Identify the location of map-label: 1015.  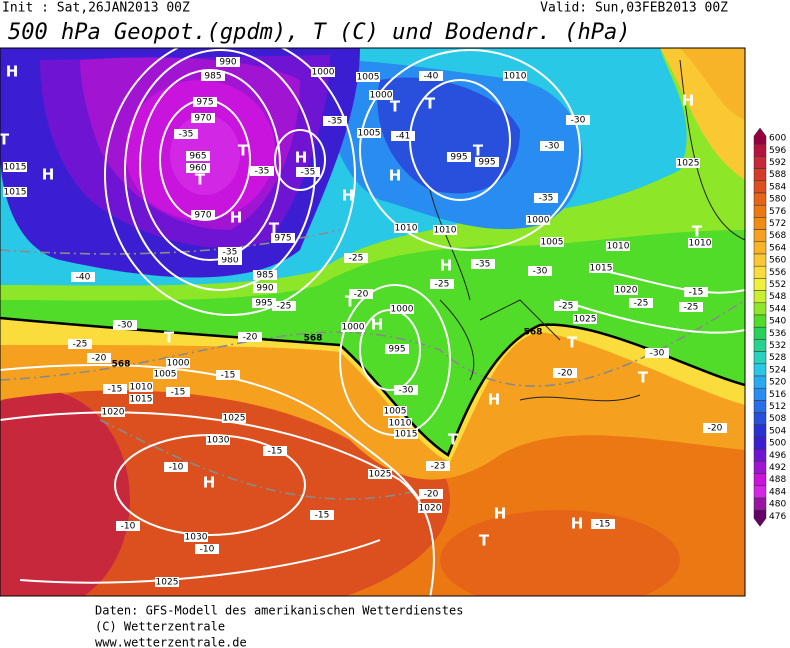
(406, 434).